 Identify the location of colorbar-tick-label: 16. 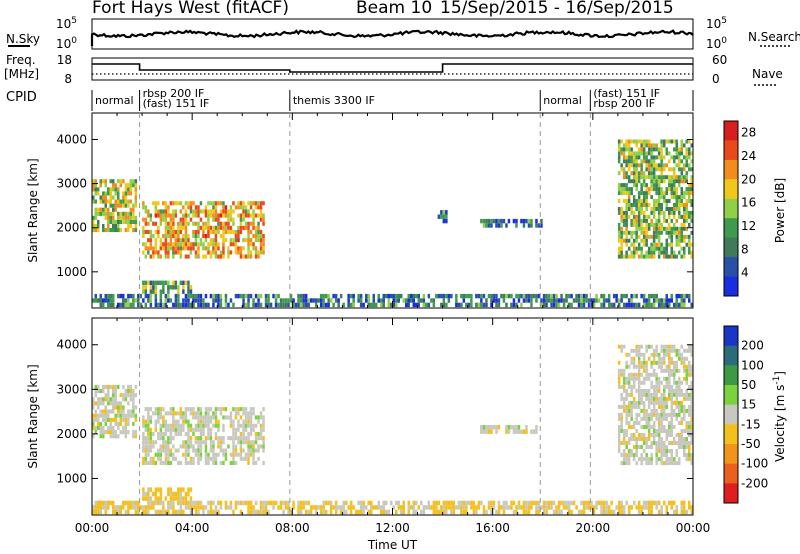
(748, 203).